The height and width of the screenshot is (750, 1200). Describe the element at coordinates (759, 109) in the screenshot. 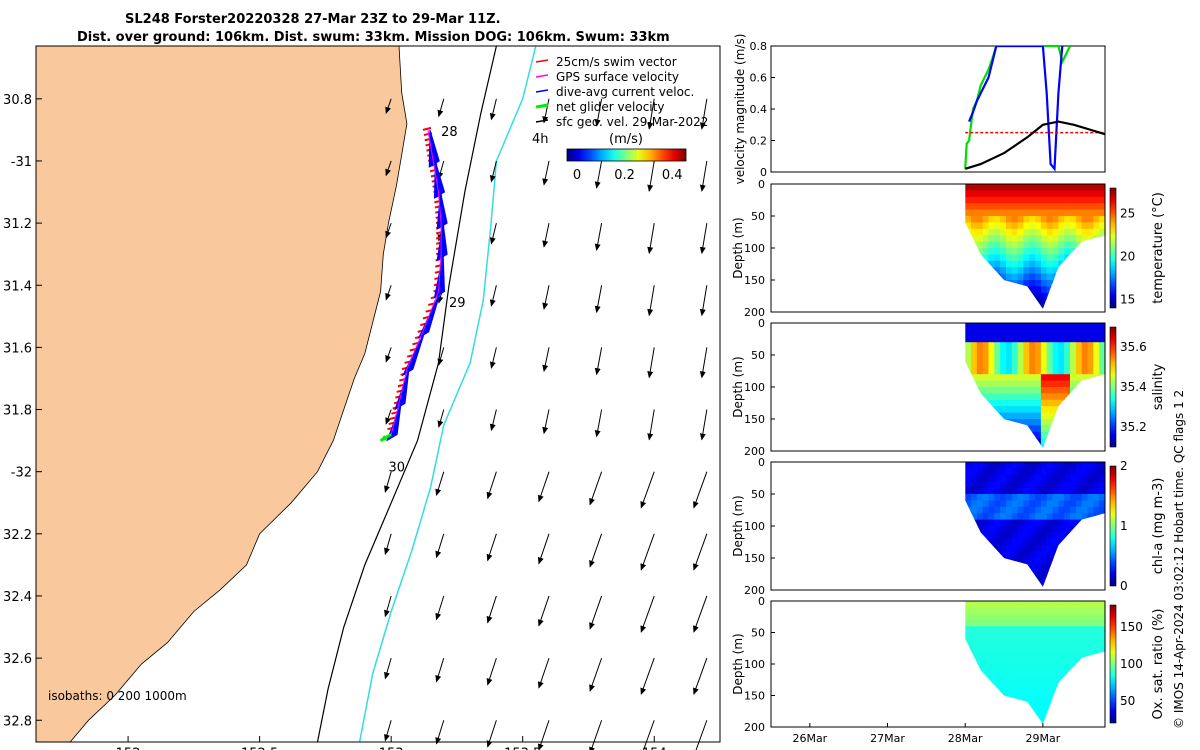

I see `velocity-y-tick-label: 0.4` at that location.